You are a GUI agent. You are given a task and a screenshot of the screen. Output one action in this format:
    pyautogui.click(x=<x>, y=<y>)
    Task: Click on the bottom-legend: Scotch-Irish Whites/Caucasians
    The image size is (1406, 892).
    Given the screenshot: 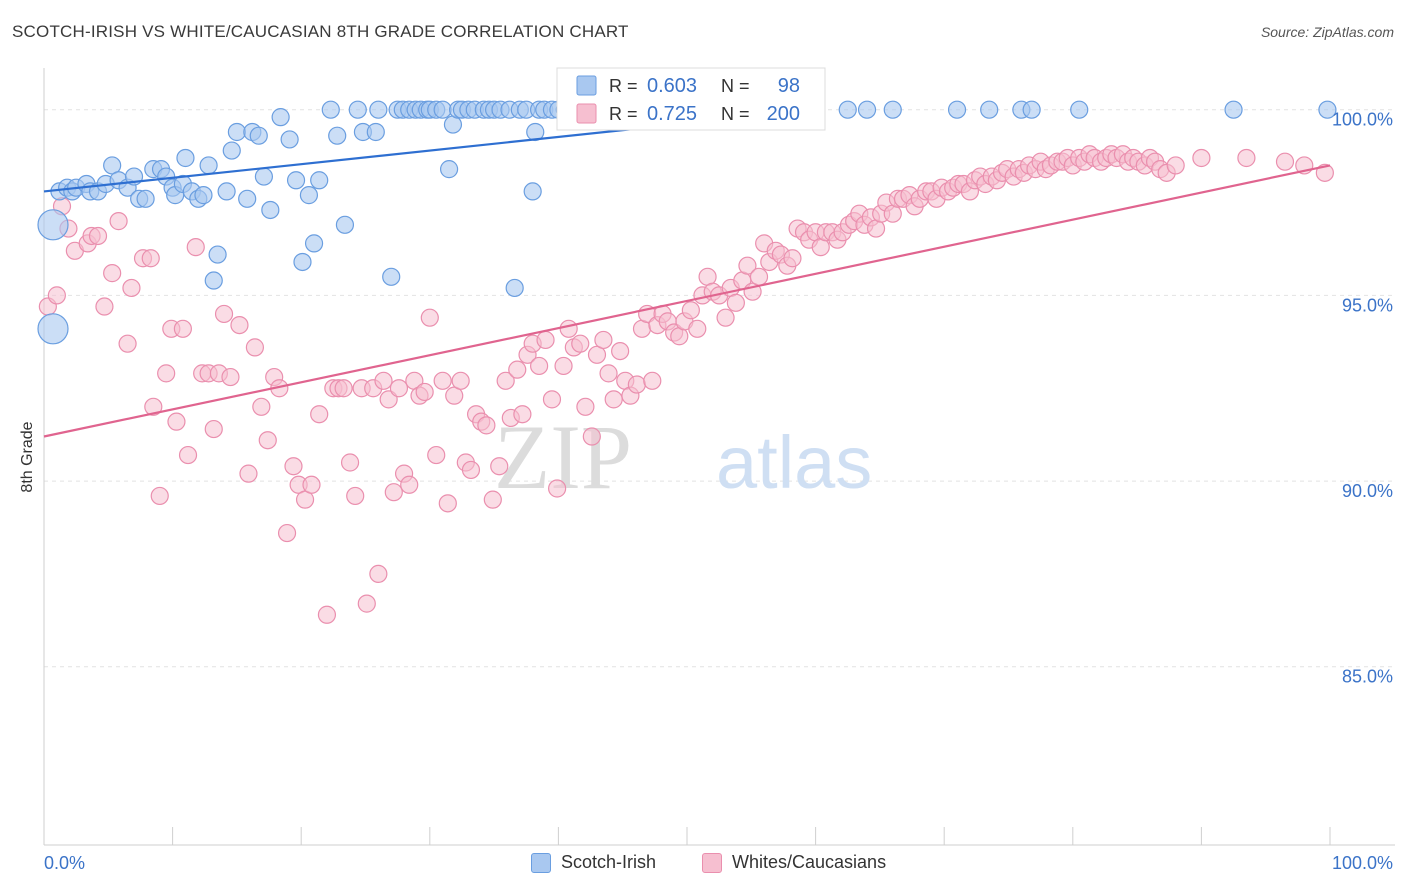 What is the action you would take?
    pyautogui.click(x=703, y=865)
    